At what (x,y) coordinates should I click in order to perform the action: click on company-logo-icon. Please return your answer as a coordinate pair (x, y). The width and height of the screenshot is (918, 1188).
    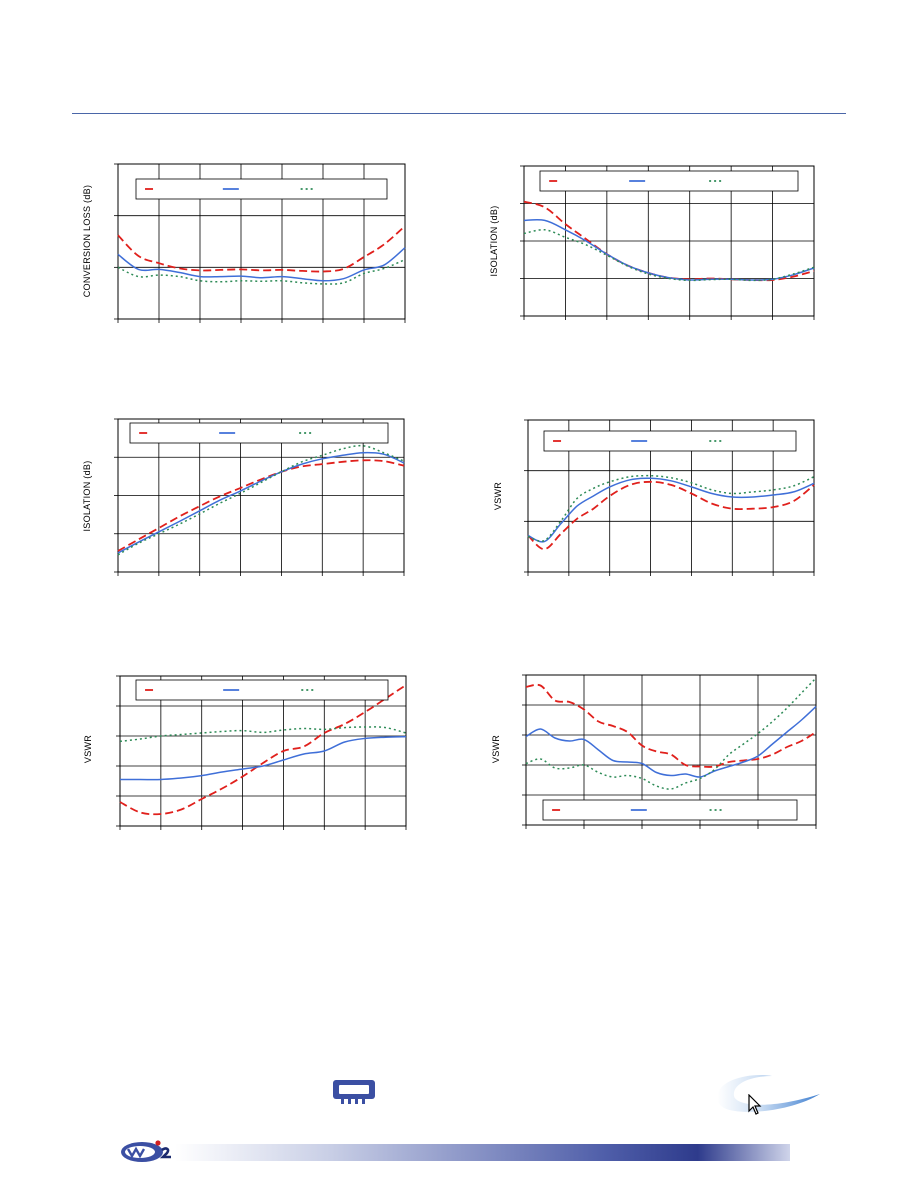
    Looking at the image, I should click on (146, 1151).